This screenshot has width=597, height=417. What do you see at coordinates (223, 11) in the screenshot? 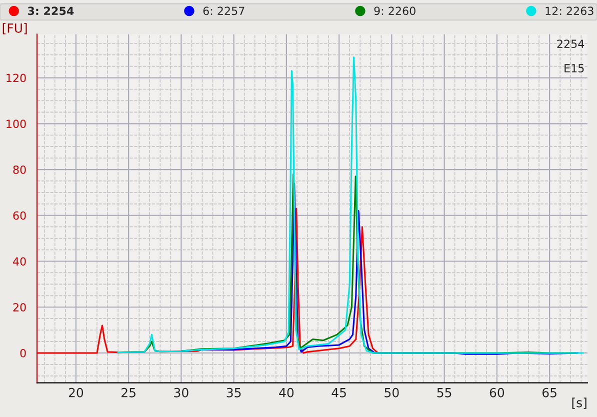
I see `legend-label: 6: 2257` at bounding box center [223, 11].